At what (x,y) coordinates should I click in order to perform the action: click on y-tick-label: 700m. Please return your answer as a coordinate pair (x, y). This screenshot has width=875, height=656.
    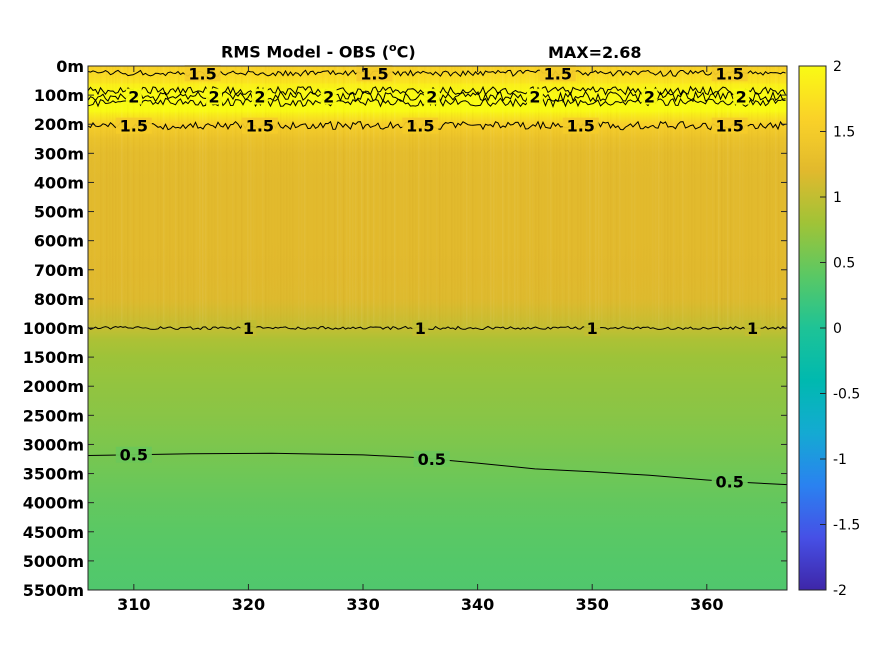
    Looking at the image, I should click on (59, 270).